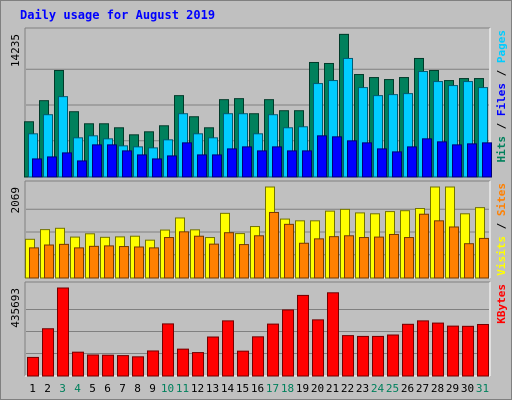 This screenshot has height=400, width=512. Describe the element at coordinates (122, 388) in the screenshot. I see `x-tick-label-7: 7` at that location.